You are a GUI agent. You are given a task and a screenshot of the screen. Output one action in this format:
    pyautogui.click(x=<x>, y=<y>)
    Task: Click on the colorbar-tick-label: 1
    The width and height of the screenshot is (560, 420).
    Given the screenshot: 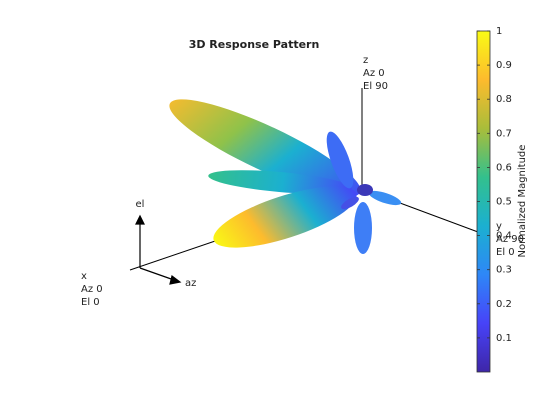 What is the action you would take?
    pyautogui.click(x=499, y=31)
    